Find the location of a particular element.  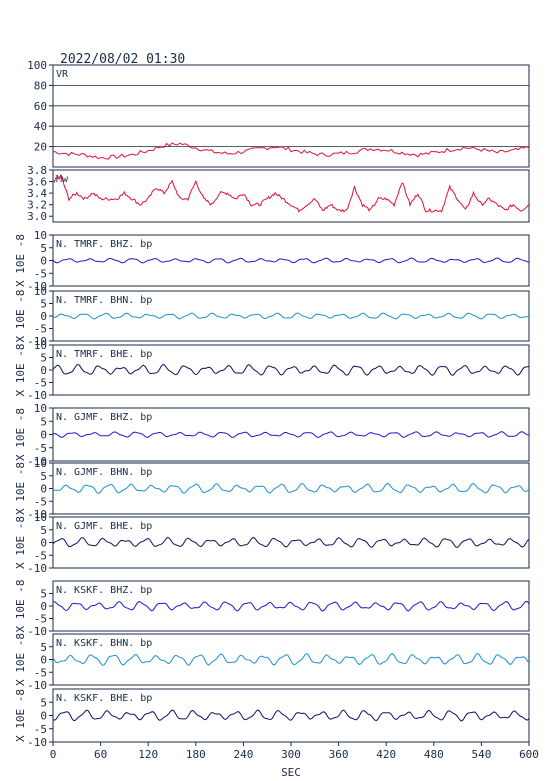

chart-panel: -10-505 N. KSKF. BHE. bp X 10E -8 is located at coordinates (272, 718).